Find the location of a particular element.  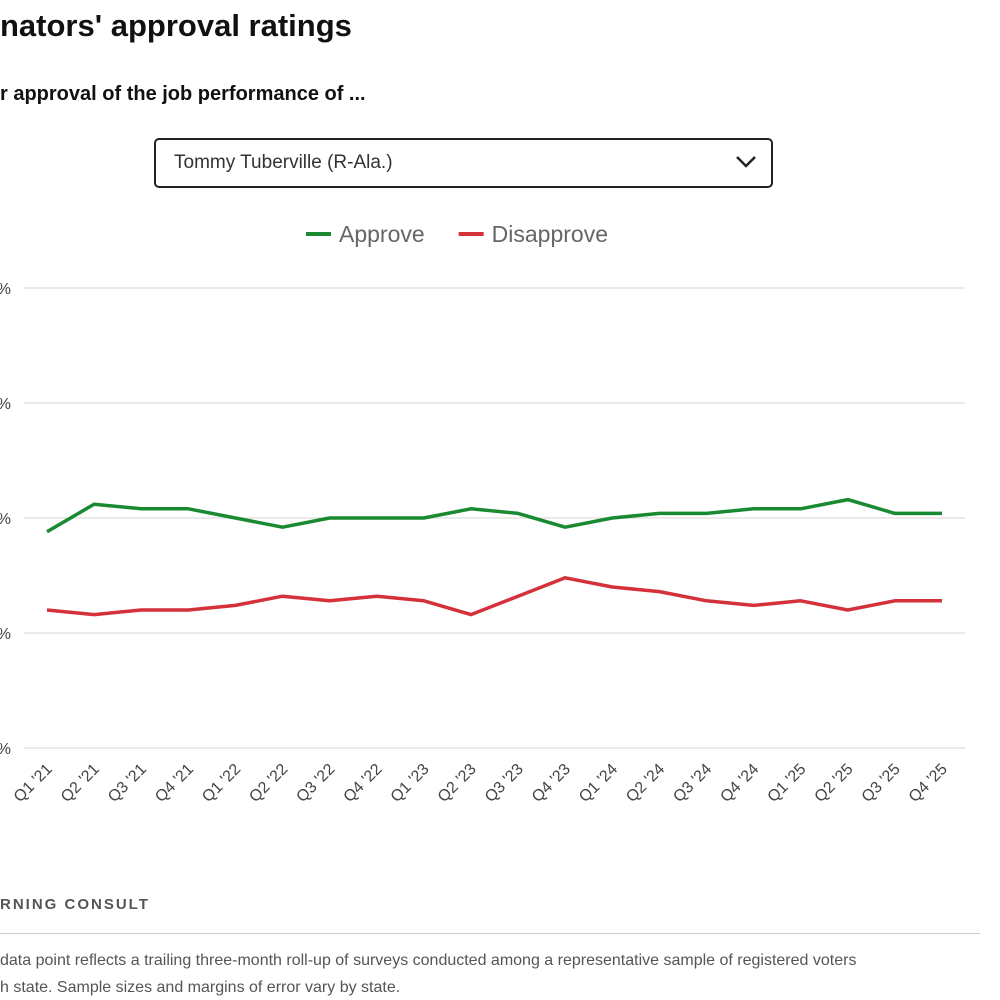

x-tick-label: Q4 '22 is located at coordinates (363, 783).